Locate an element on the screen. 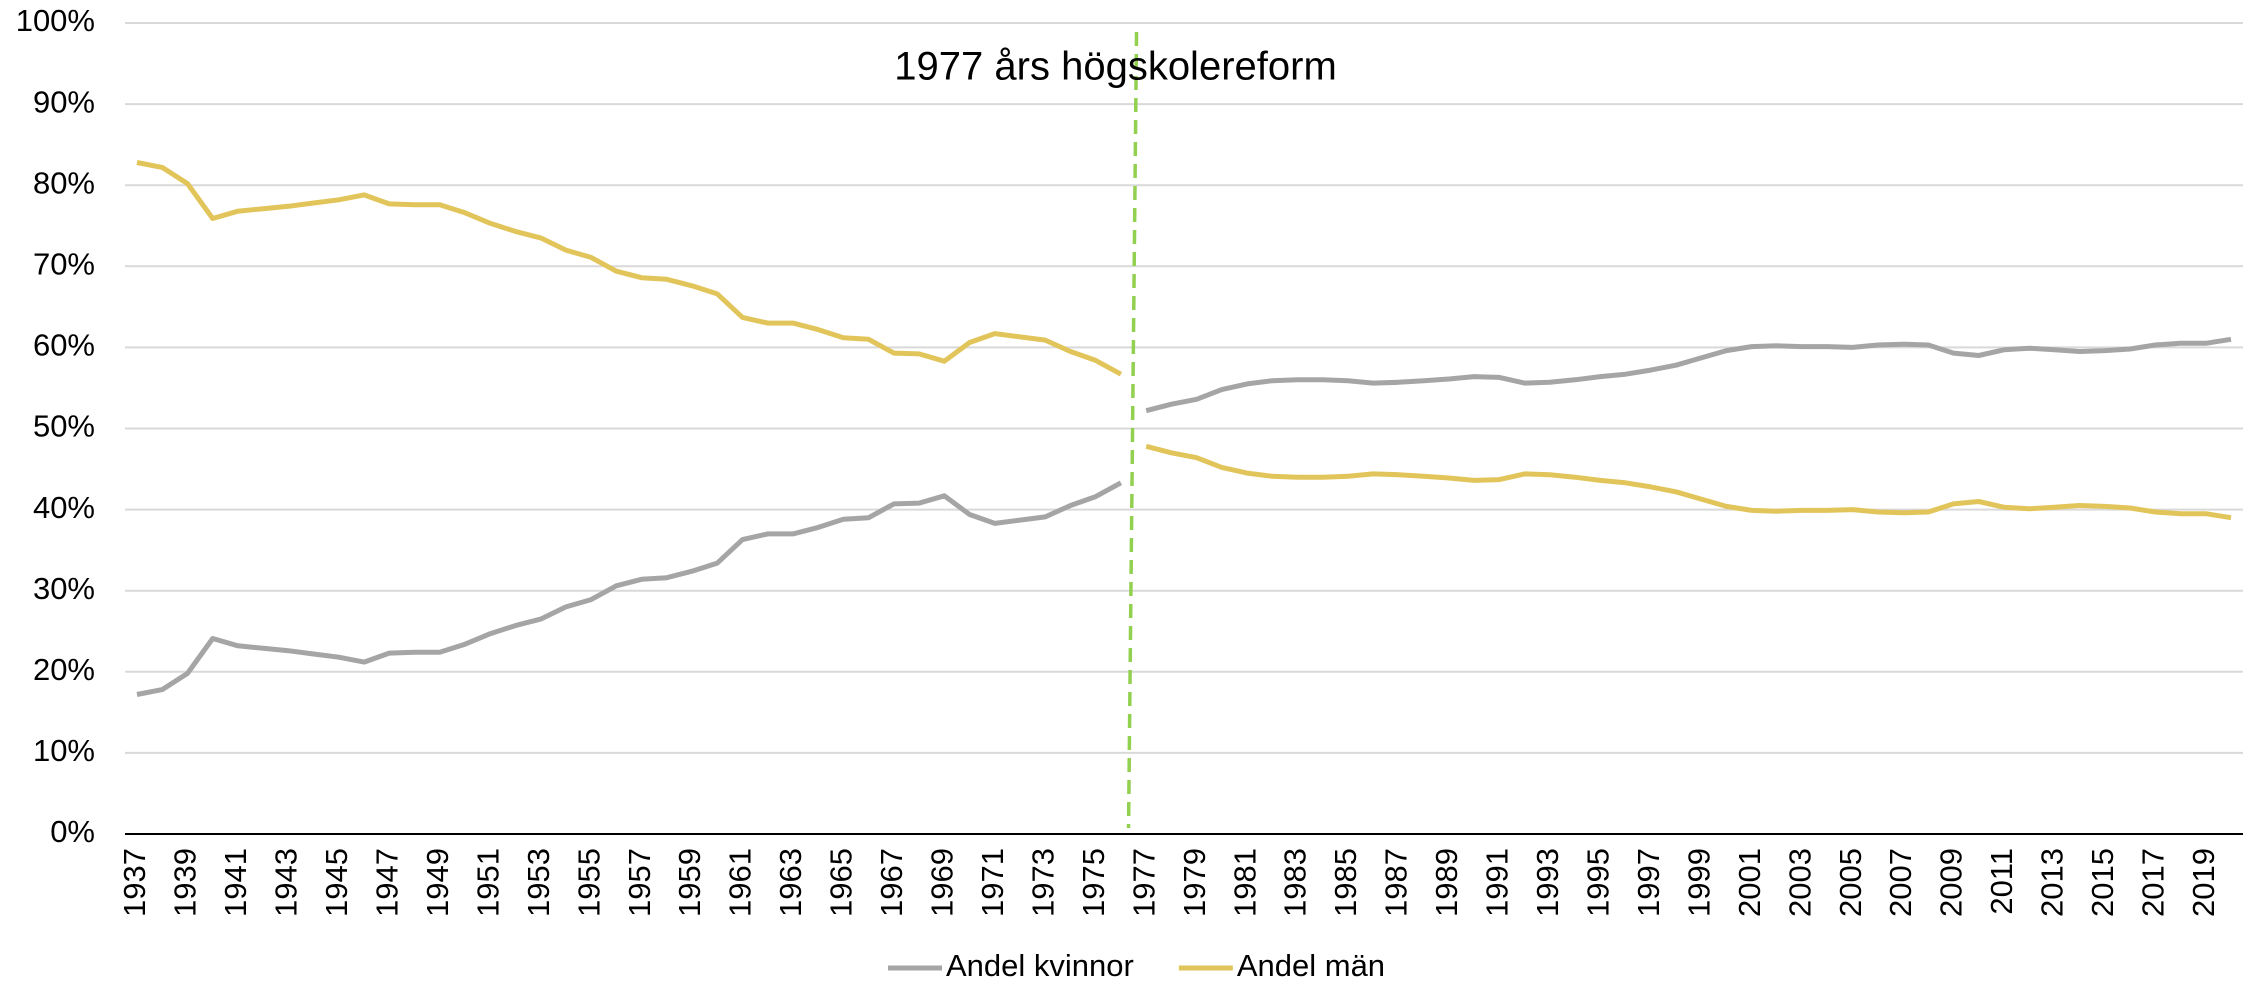 Image resolution: width=2254 pixels, height=985 pixels. x-tick-label: 1939 is located at coordinates (185, 882).